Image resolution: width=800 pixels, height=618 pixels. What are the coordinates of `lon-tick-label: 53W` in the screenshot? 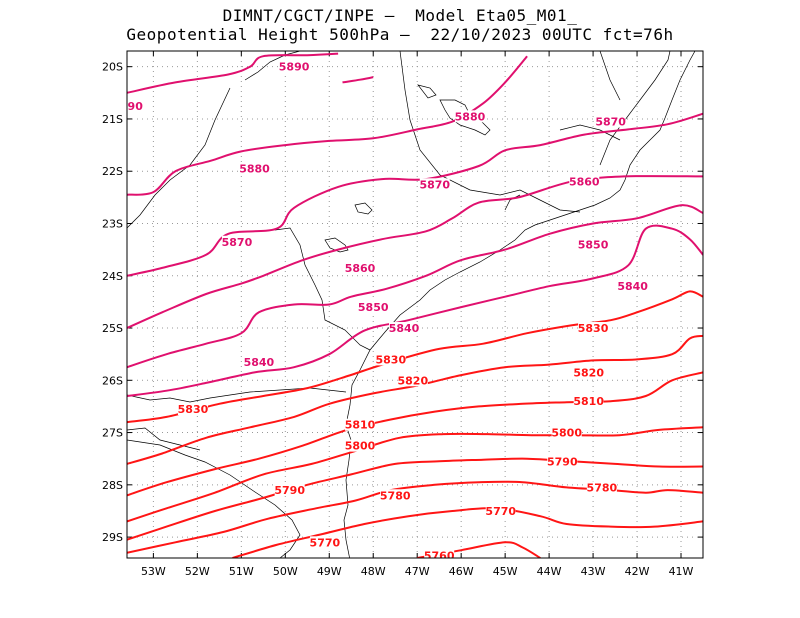 It's located at (153, 571).